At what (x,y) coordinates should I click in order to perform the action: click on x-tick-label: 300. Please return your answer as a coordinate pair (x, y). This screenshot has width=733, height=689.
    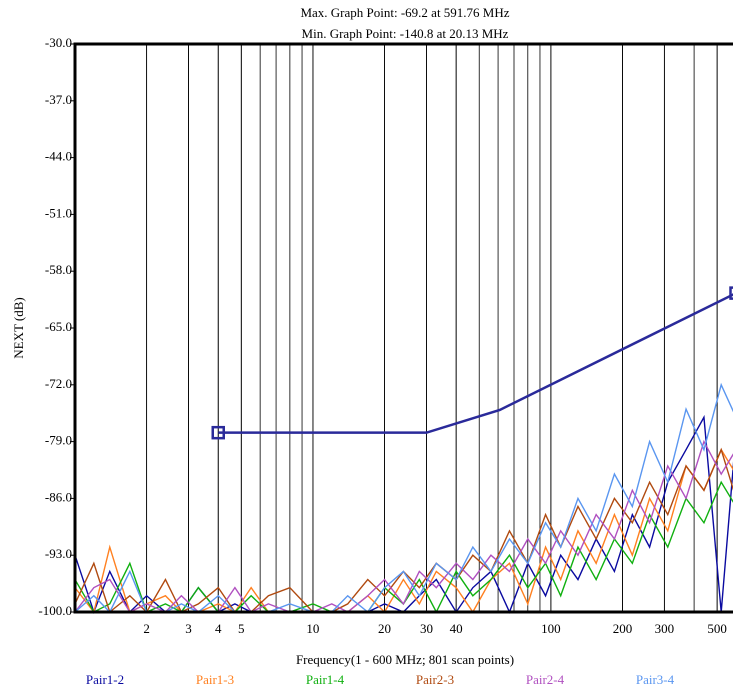
    Looking at the image, I should click on (665, 628).